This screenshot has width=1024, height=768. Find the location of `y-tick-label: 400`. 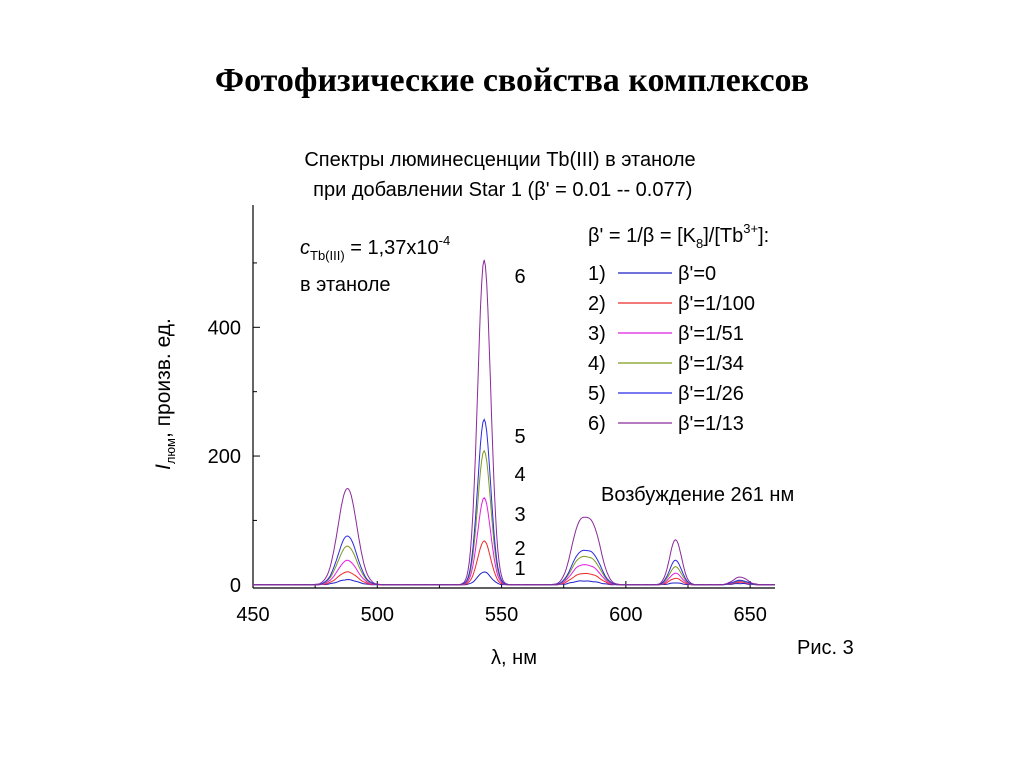

y-tick-label: 400 is located at coordinates (224, 328).